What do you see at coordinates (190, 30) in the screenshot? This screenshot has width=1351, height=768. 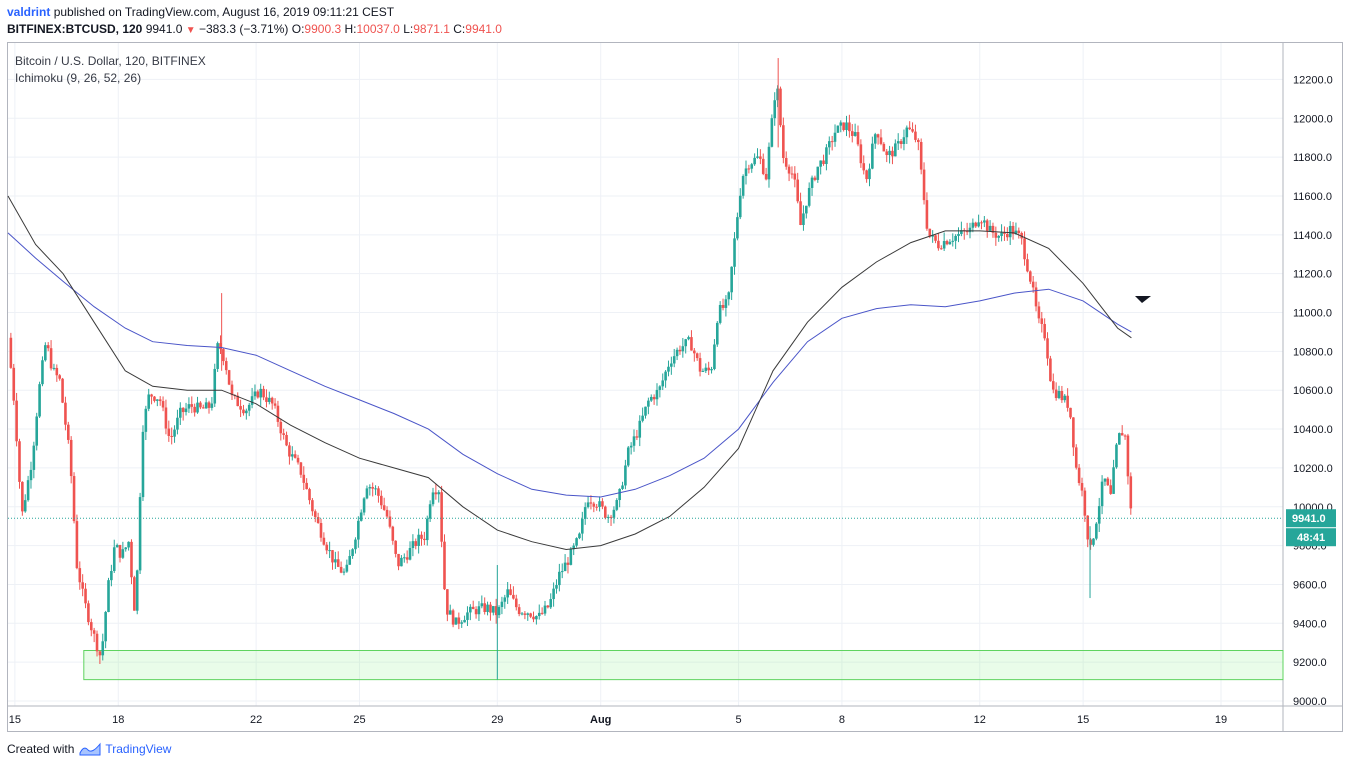 I see `down-arrow-icon: ▼` at bounding box center [190, 30].